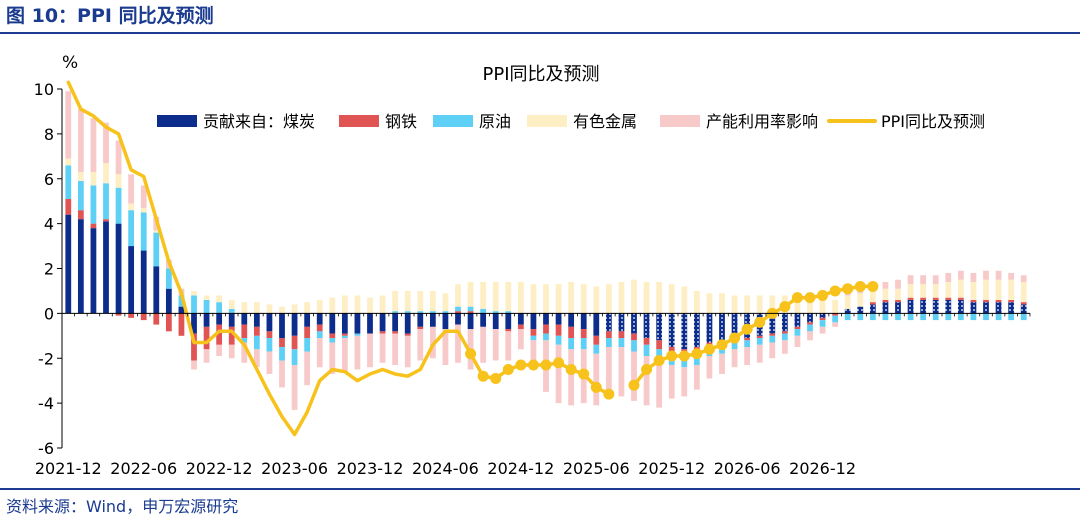  I want to click on x-tick-label: 2023-12, so click(370, 468).